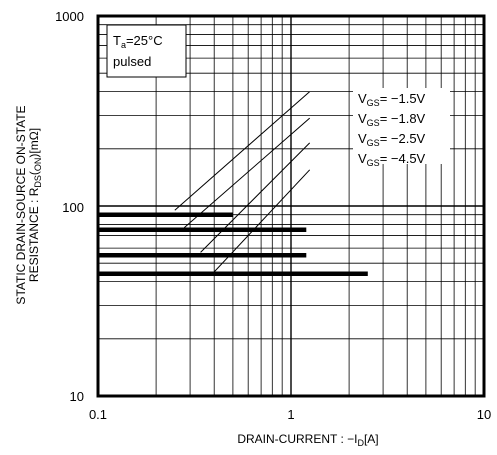 This screenshot has width=497, height=455. Describe the element at coordinates (73, 207) in the screenshot. I see `y-tick-label-100: 100` at that location.